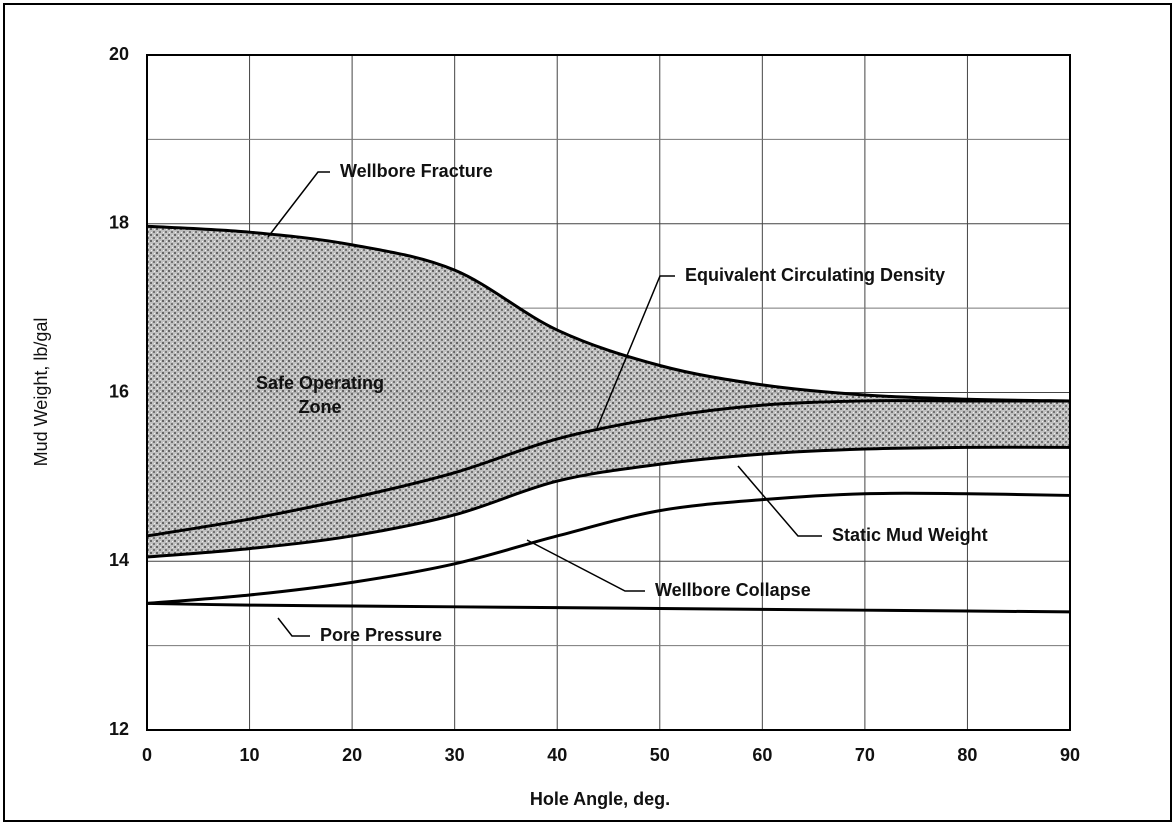 Image resolution: width=1176 pixels, height=826 pixels. I want to click on x-tick-label: 10, so click(250, 755).